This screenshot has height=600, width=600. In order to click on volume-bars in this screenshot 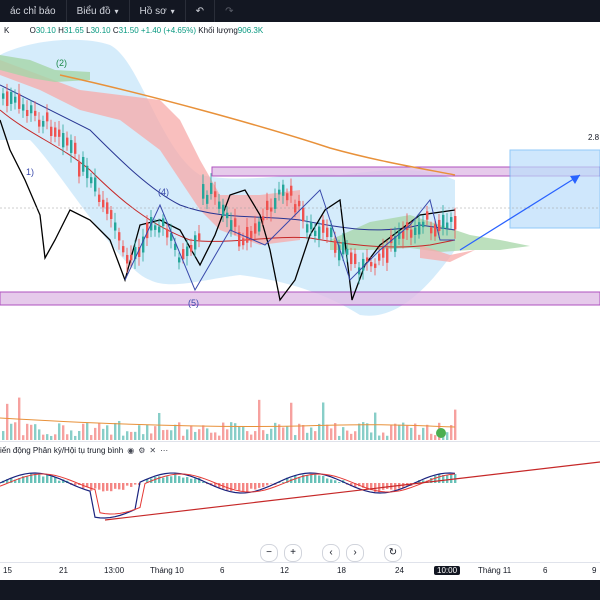, I will do `click(228, 418)`.